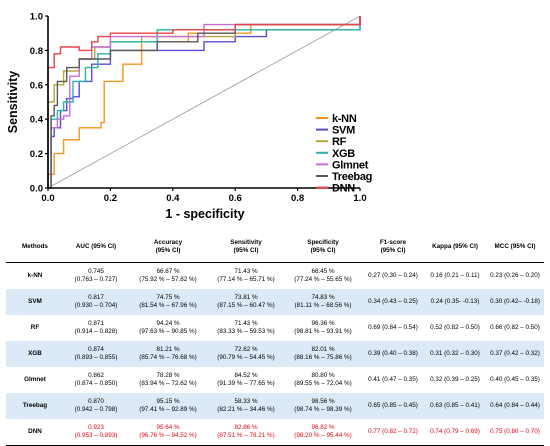 This screenshot has height=446, width=550. Describe the element at coordinates (393, 380) in the screenshot. I see `metric-cell: 0.41 (0.47 – 0.35)` at that location.